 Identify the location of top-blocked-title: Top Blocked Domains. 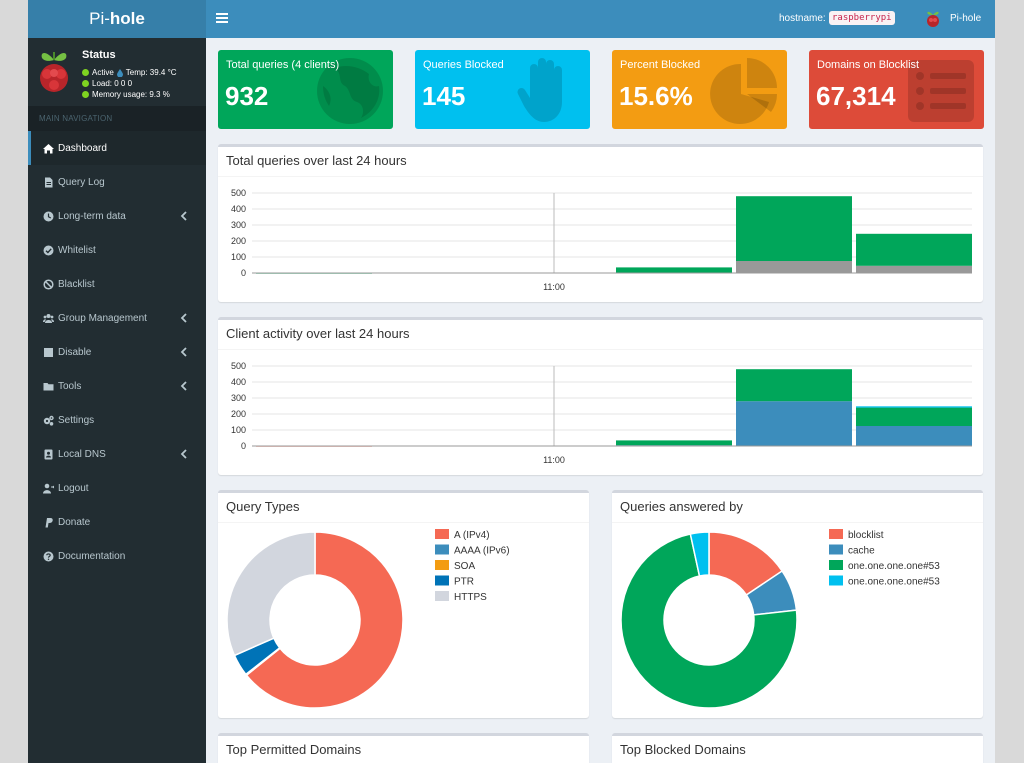
(797, 749).